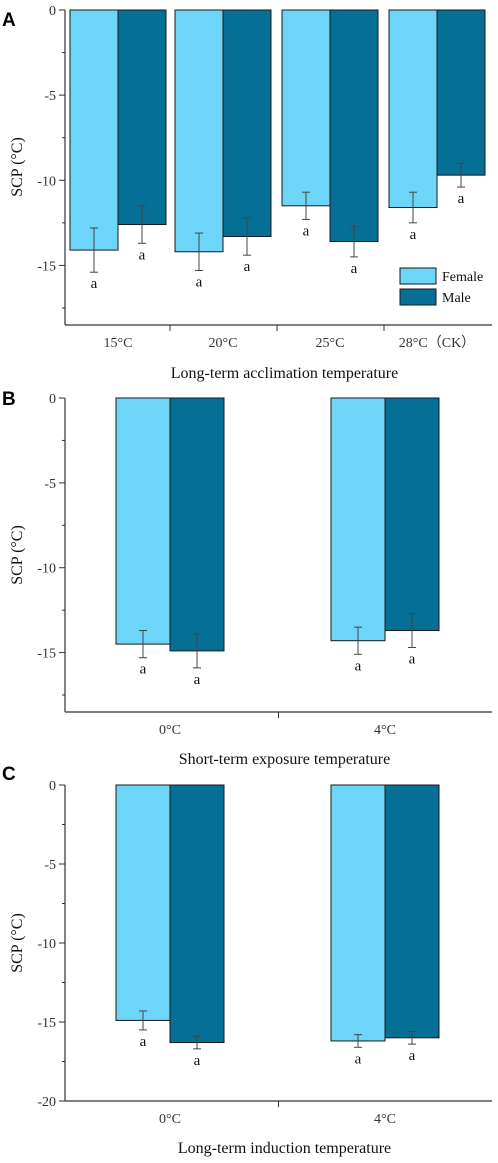 The width and height of the screenshot is (498, 1163). I want to click on x-axis-title: Short-term exposure temperature, so click(284, 759).